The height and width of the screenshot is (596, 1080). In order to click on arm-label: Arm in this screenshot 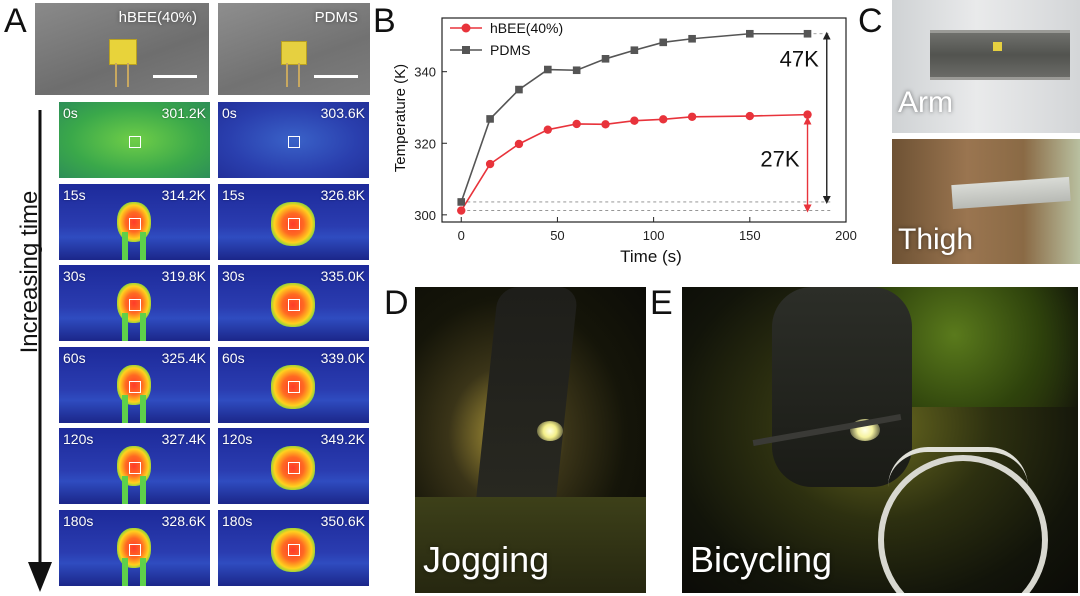, I will do `click(925, 102)`.